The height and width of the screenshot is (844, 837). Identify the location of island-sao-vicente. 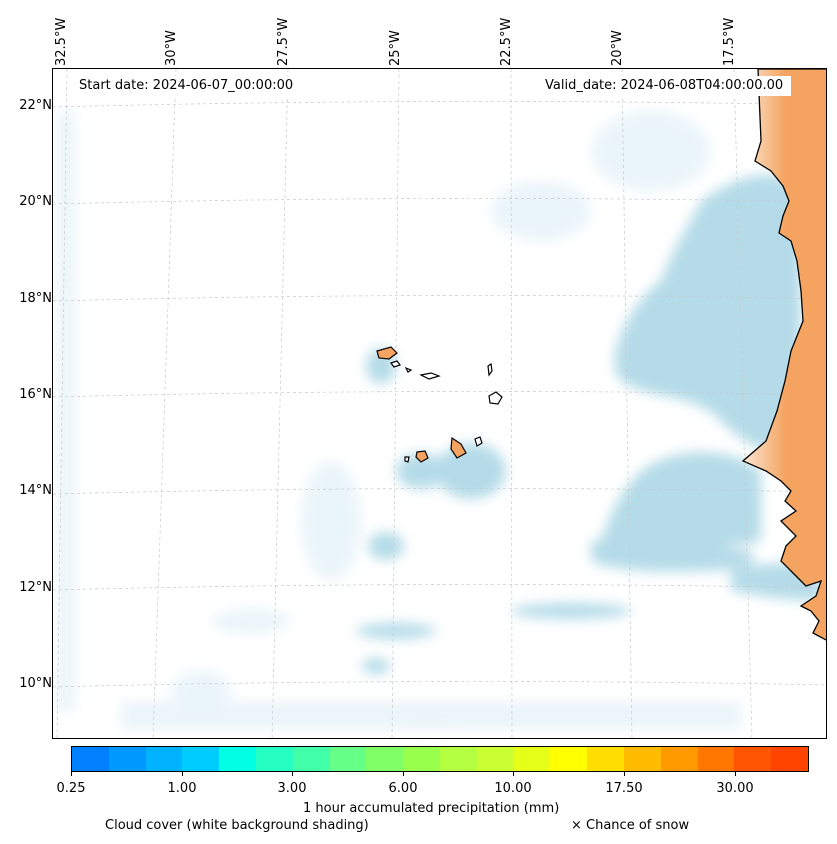
(395, 364).